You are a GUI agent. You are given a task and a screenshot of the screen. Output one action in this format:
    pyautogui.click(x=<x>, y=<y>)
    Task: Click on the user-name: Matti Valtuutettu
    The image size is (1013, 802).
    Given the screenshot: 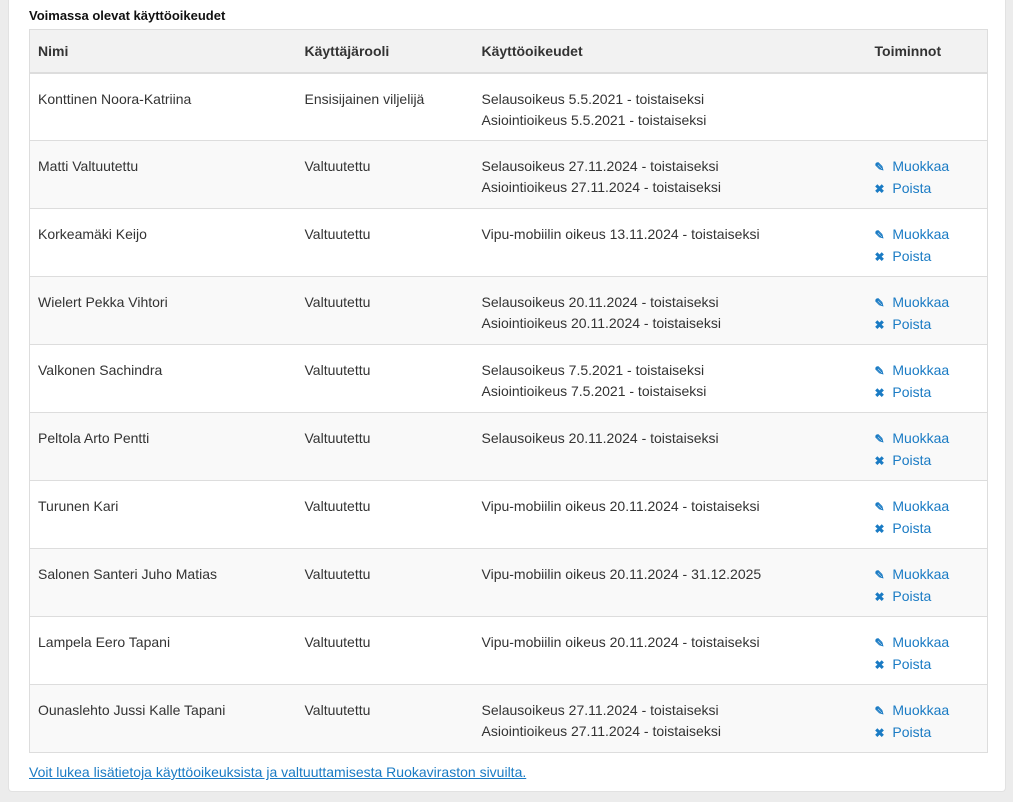 What is the action you would take?
    pyautogui.click(x=163, y=174)
    